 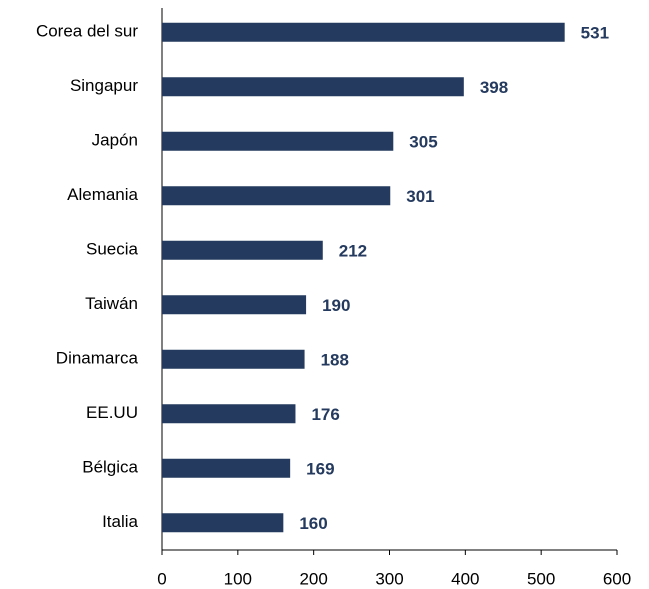 I want to click on y-tick-label: Corea del sur, so click(x=87, y=31).